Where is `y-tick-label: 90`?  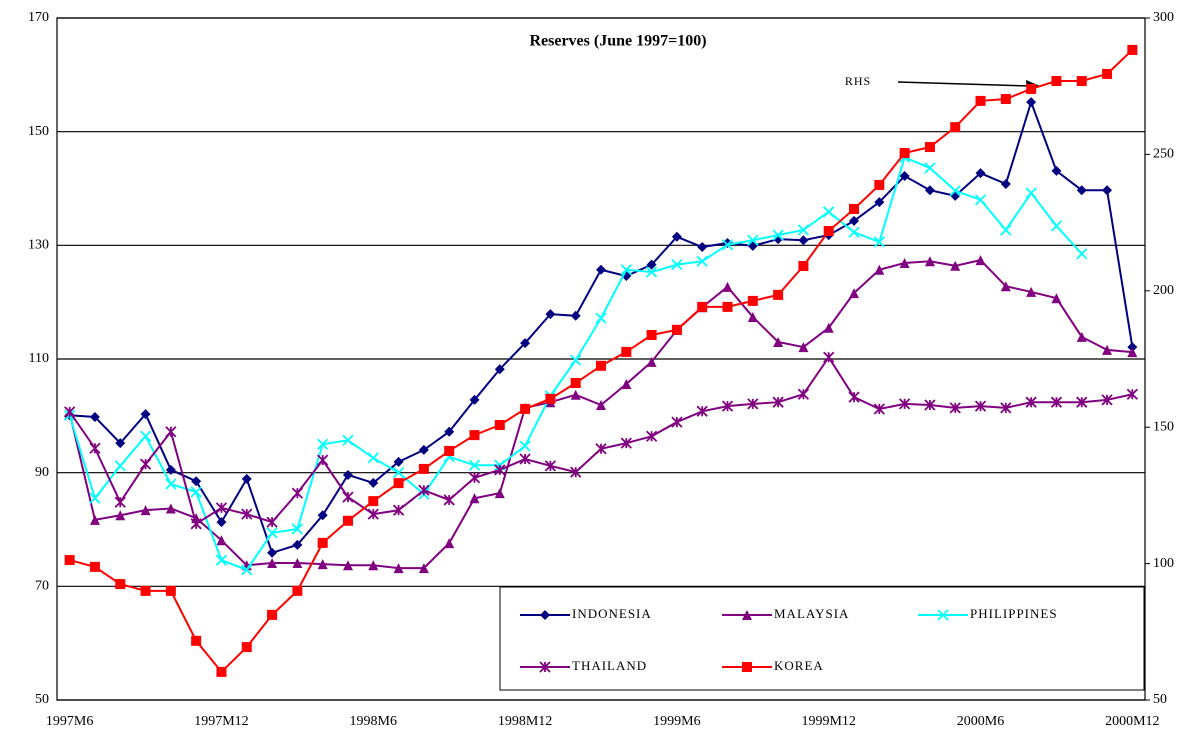
y-tick-label: 90 is located at coordinates (42, 472).